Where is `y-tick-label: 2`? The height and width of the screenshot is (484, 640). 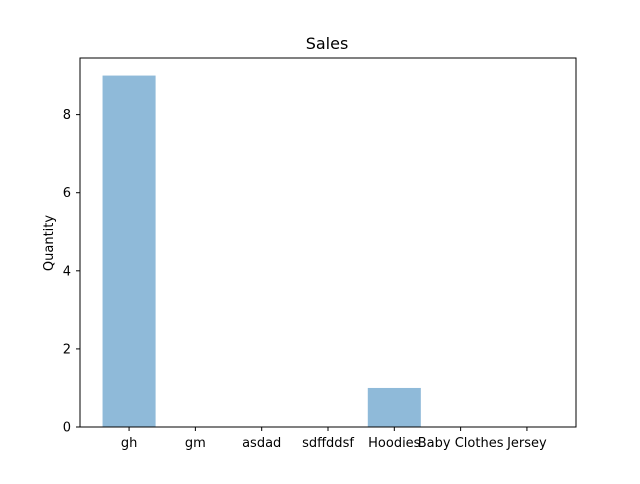
y-tick-label: 2 is located at coordinates (67, 349).